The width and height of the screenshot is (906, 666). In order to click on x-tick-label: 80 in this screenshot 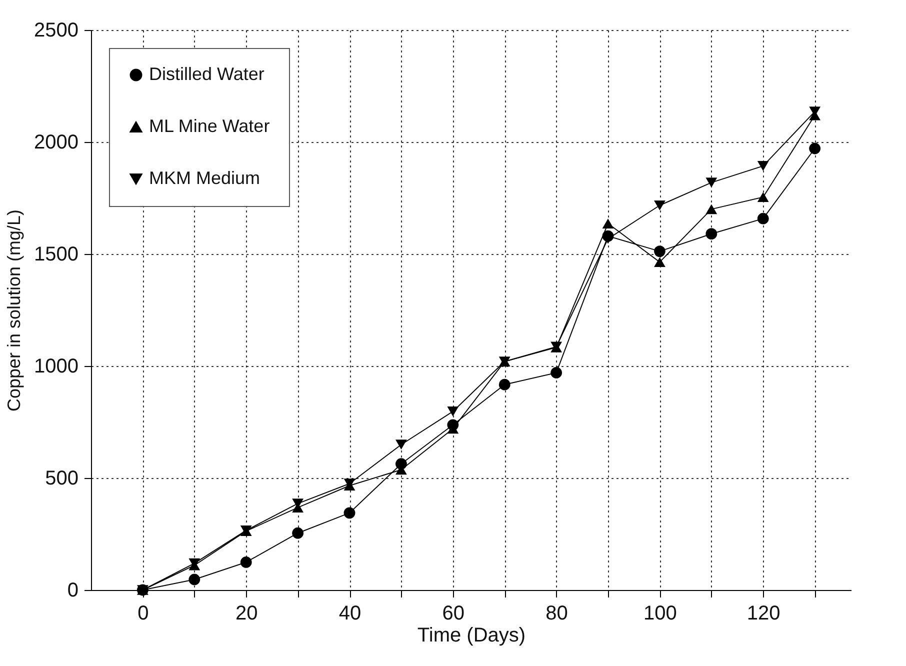, I will do `click(557, 613)`.